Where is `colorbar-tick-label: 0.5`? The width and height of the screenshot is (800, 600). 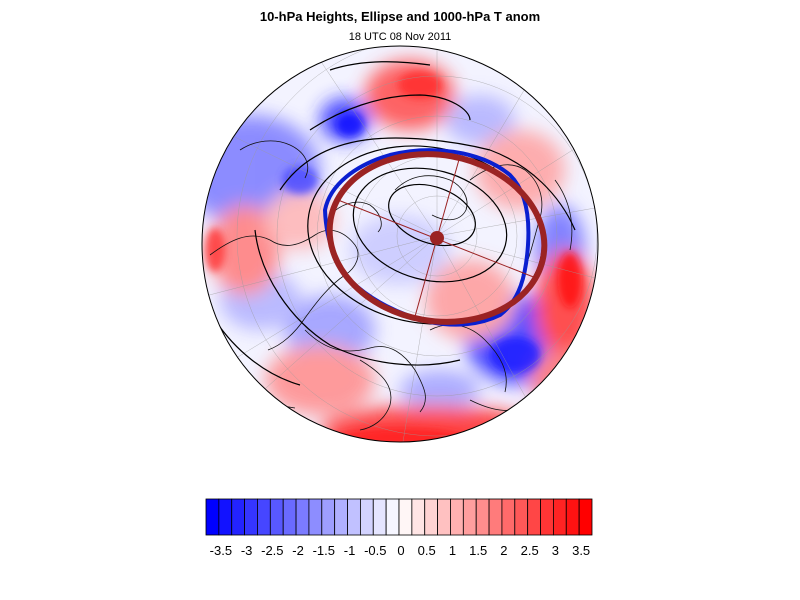
colorbar-tick-label: 0.5 is located at coordinates (426, 550).